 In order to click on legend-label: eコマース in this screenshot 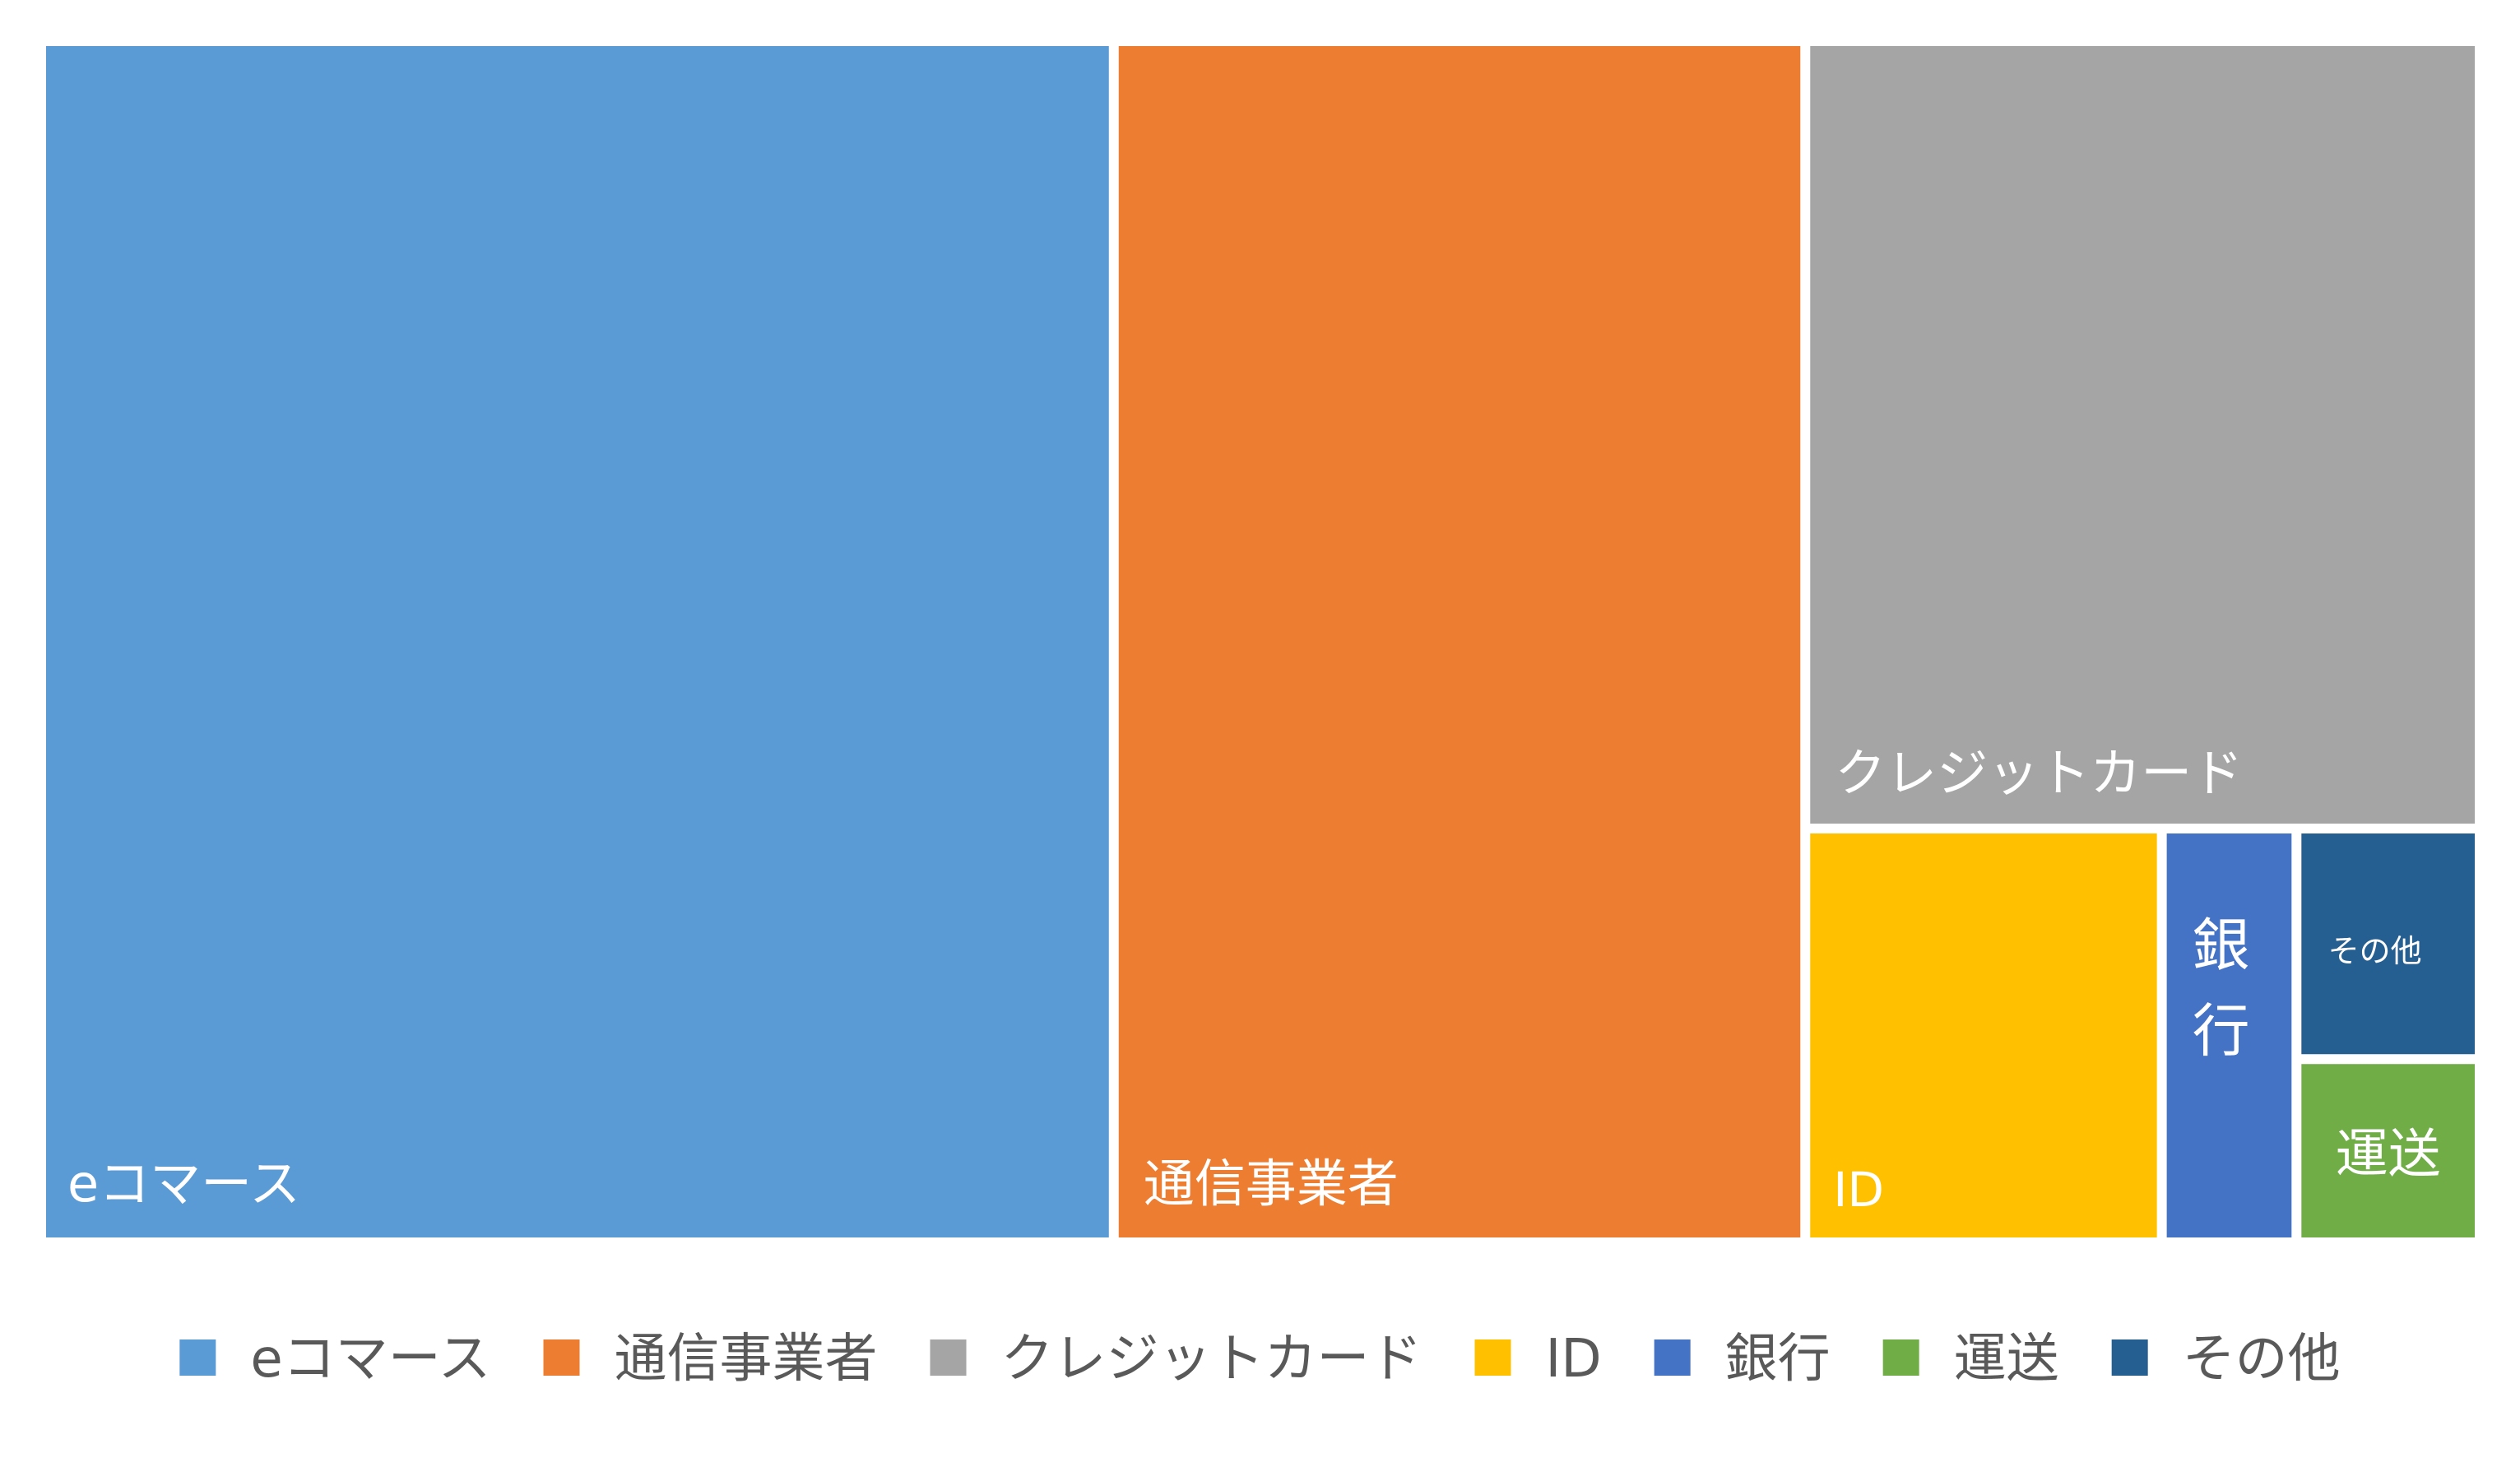, I will do `click(370, 1359)`.